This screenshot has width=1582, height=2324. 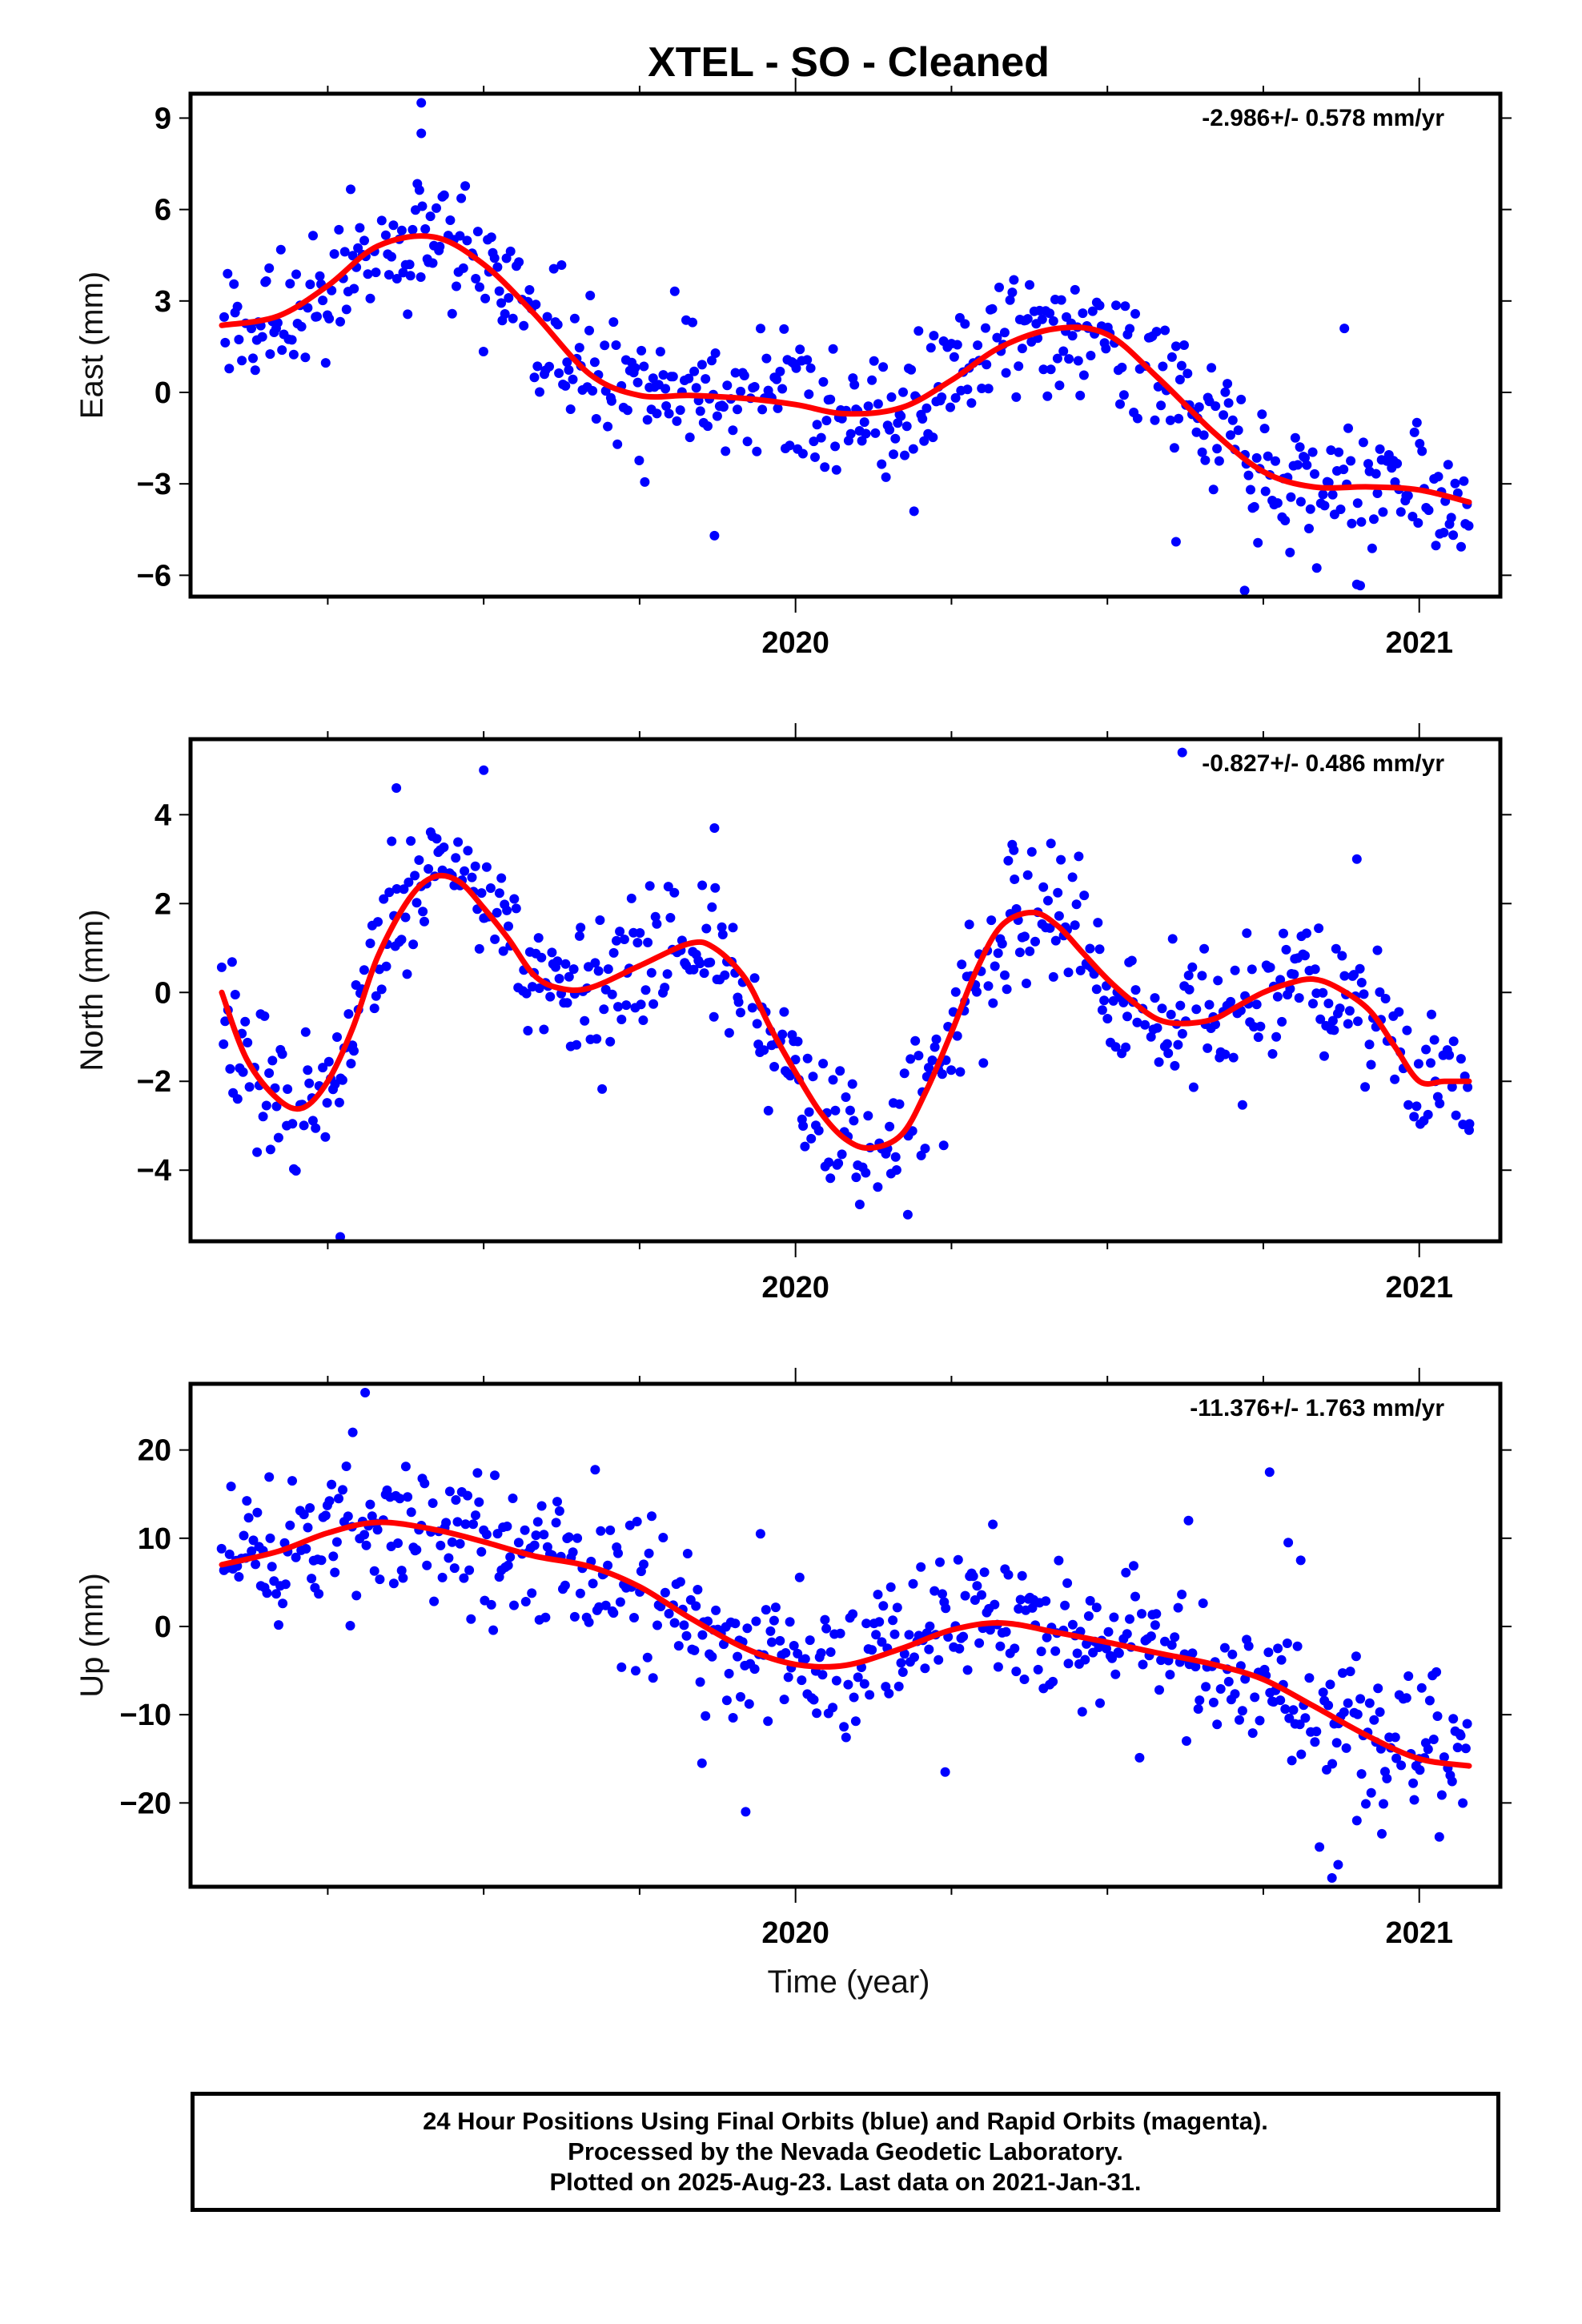 What do you see at coordinates (163, 815) in the screenshot?
I see `y-tick-label: 4` at bounding box center [163, 815].